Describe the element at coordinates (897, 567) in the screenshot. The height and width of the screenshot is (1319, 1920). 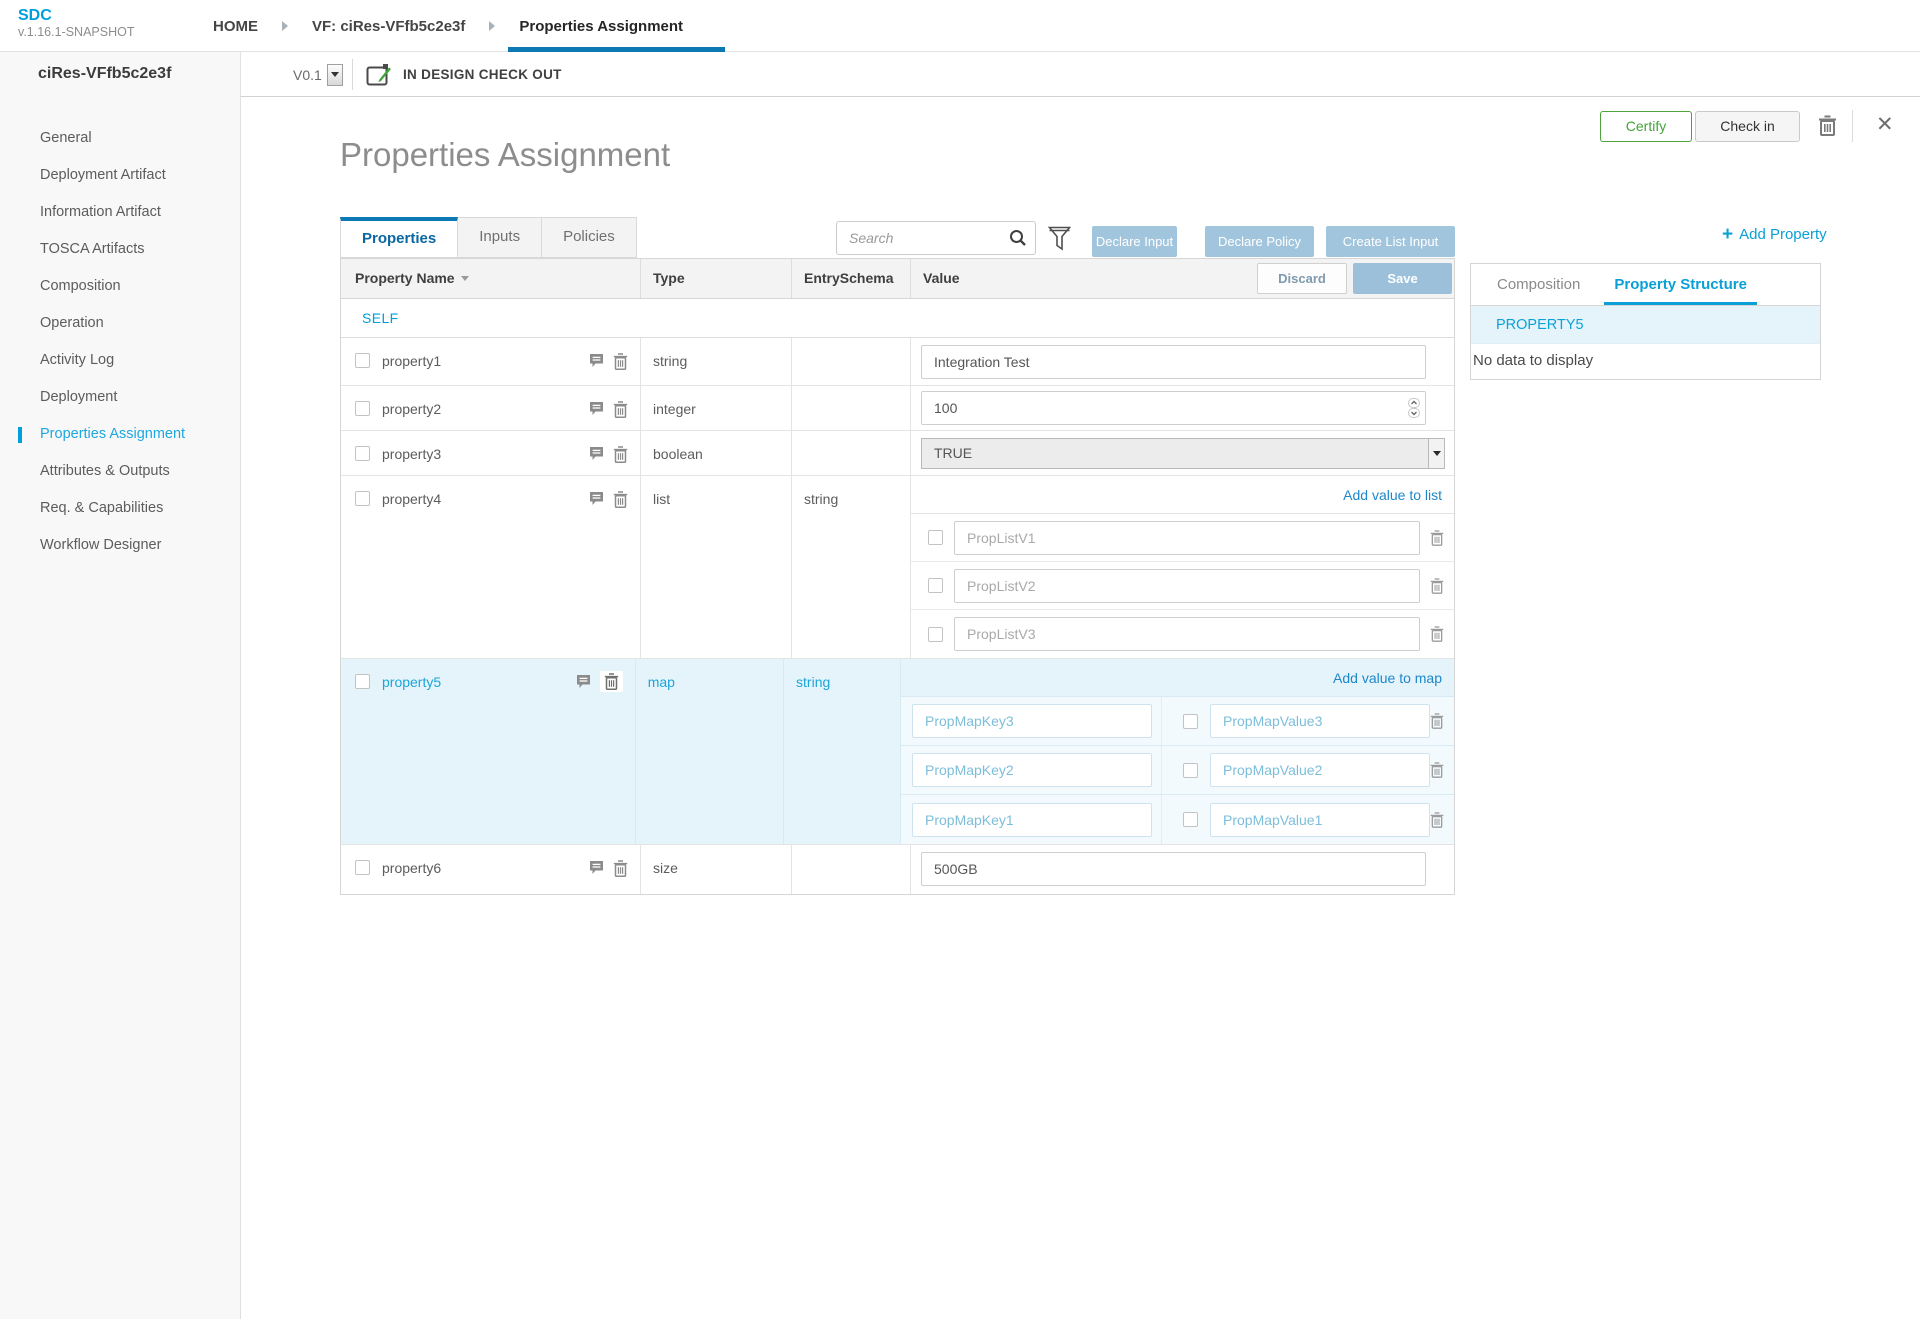
I see `table-row: property4 list string Add value to list` at that location.